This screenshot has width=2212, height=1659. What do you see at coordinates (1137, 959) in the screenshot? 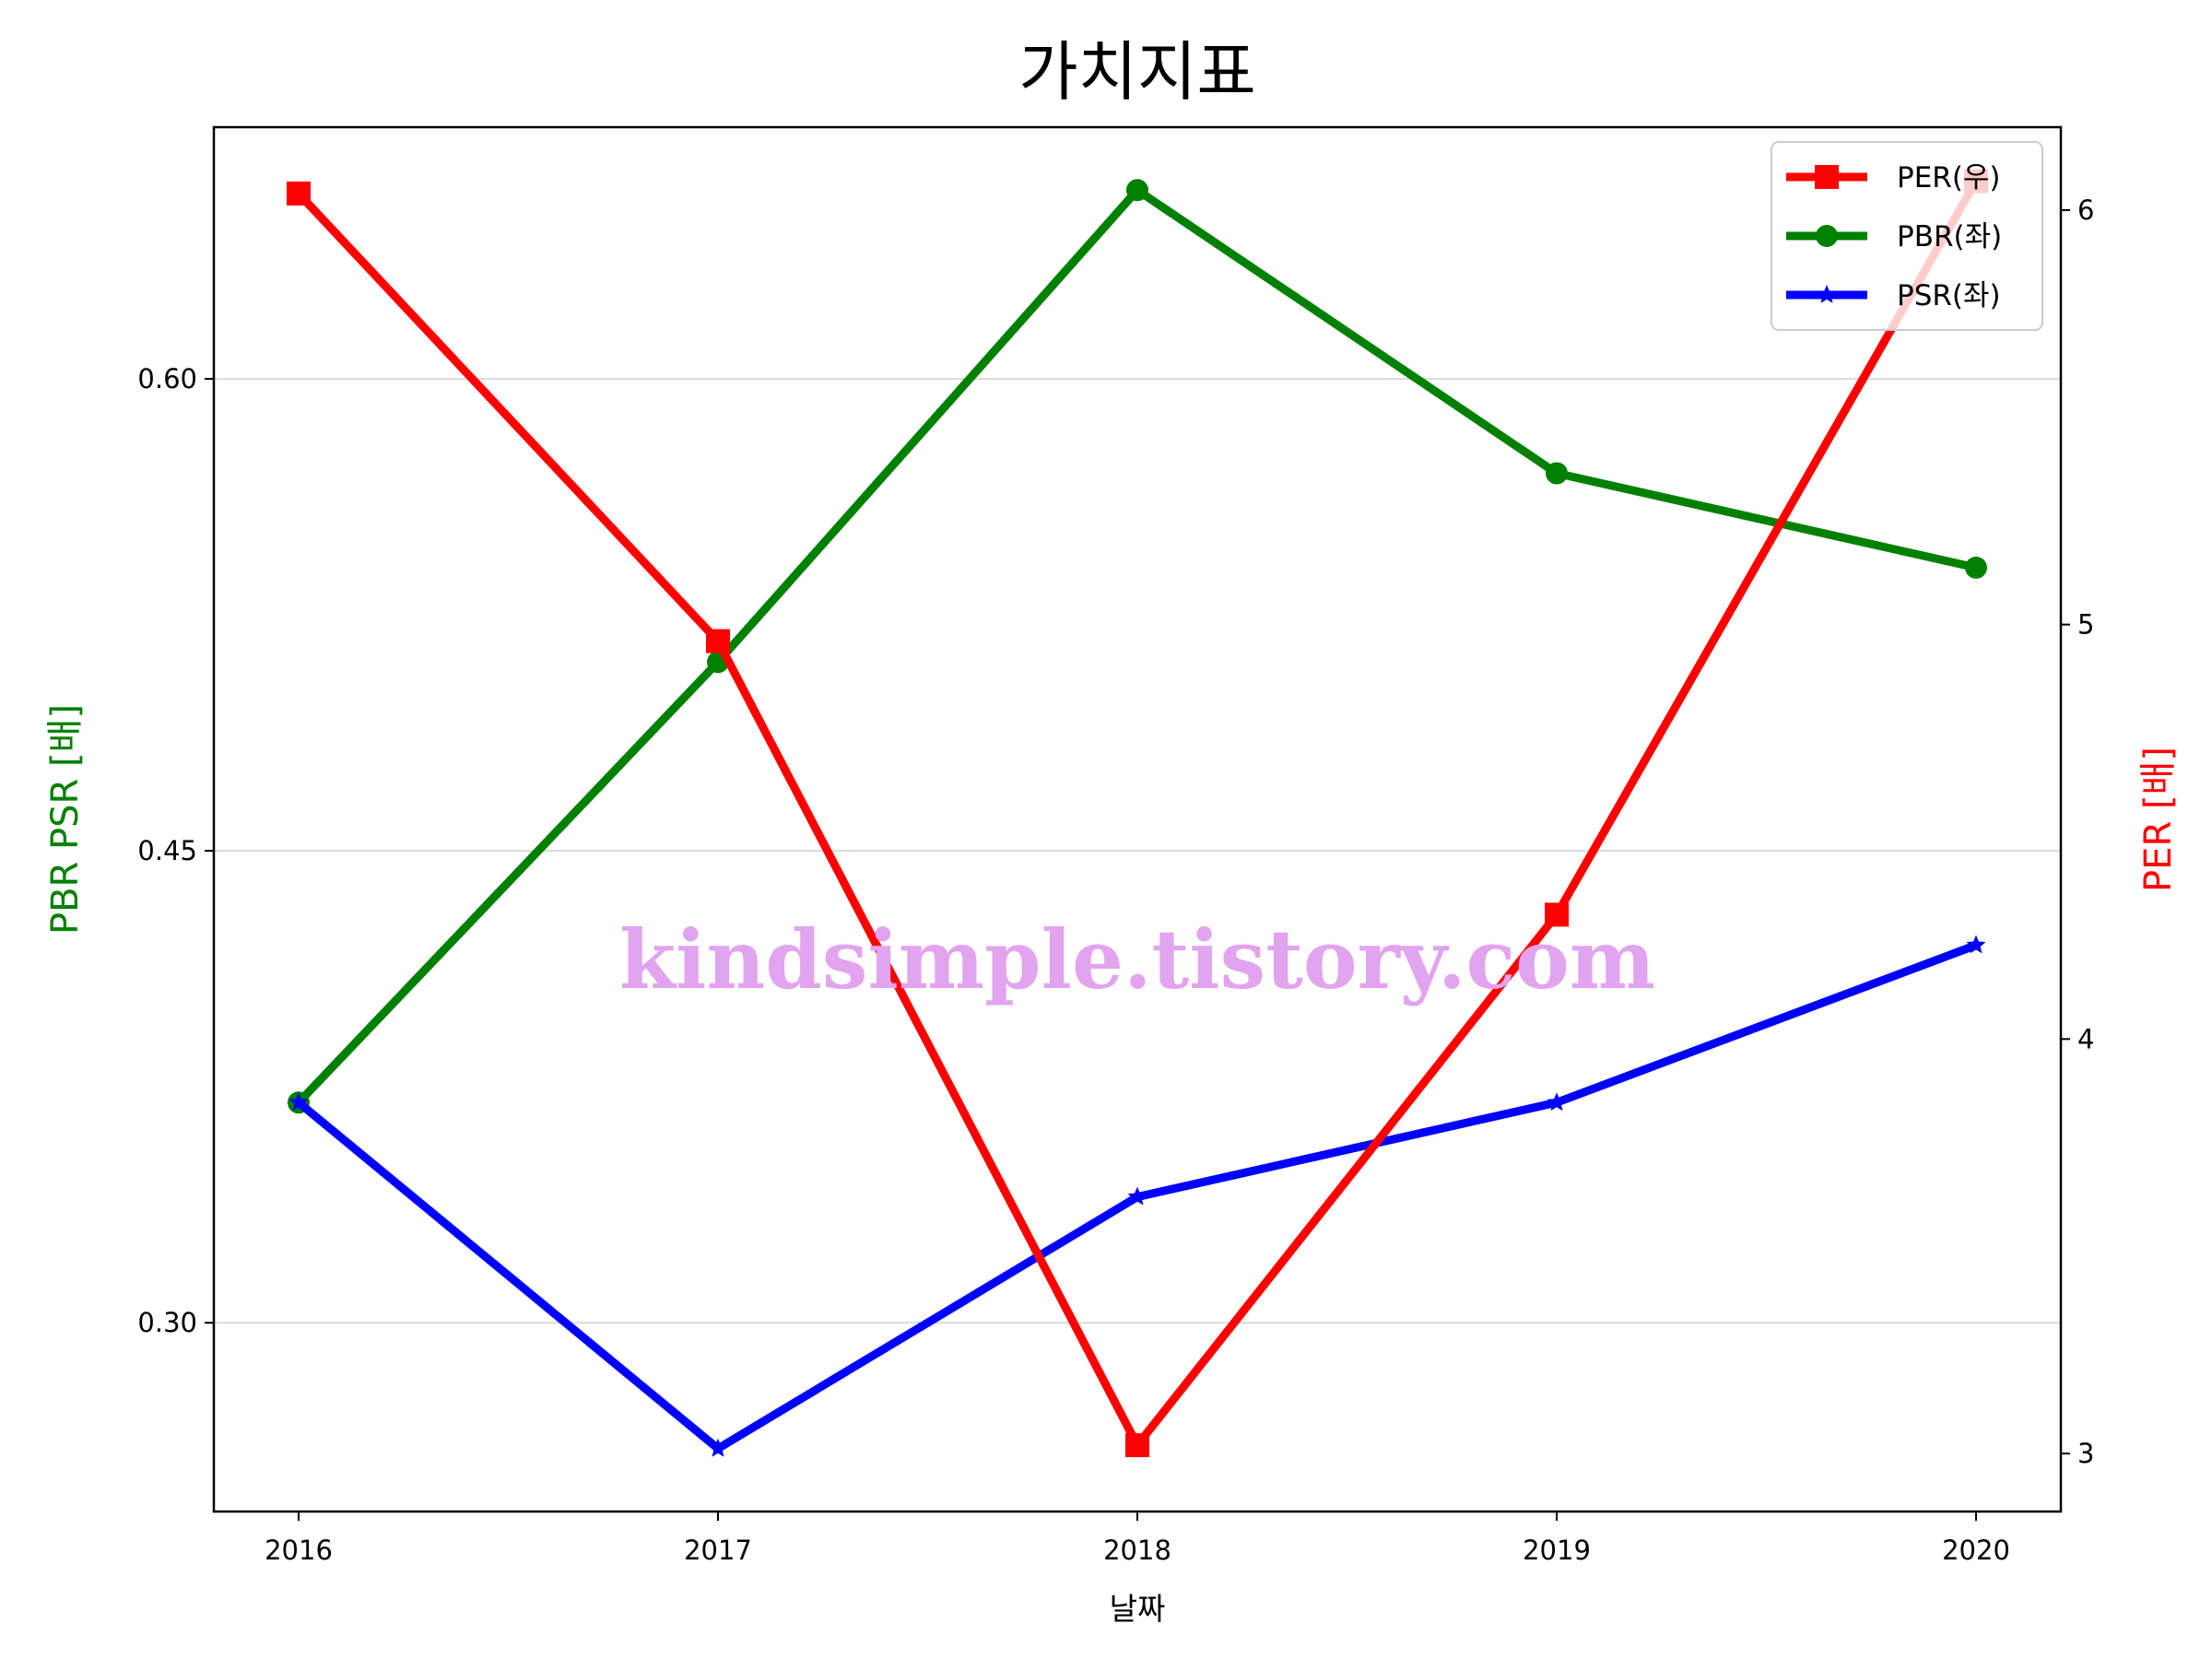
I see `watermark-text: kindsimple.tistory.com` at bounding box center [1137, 959].